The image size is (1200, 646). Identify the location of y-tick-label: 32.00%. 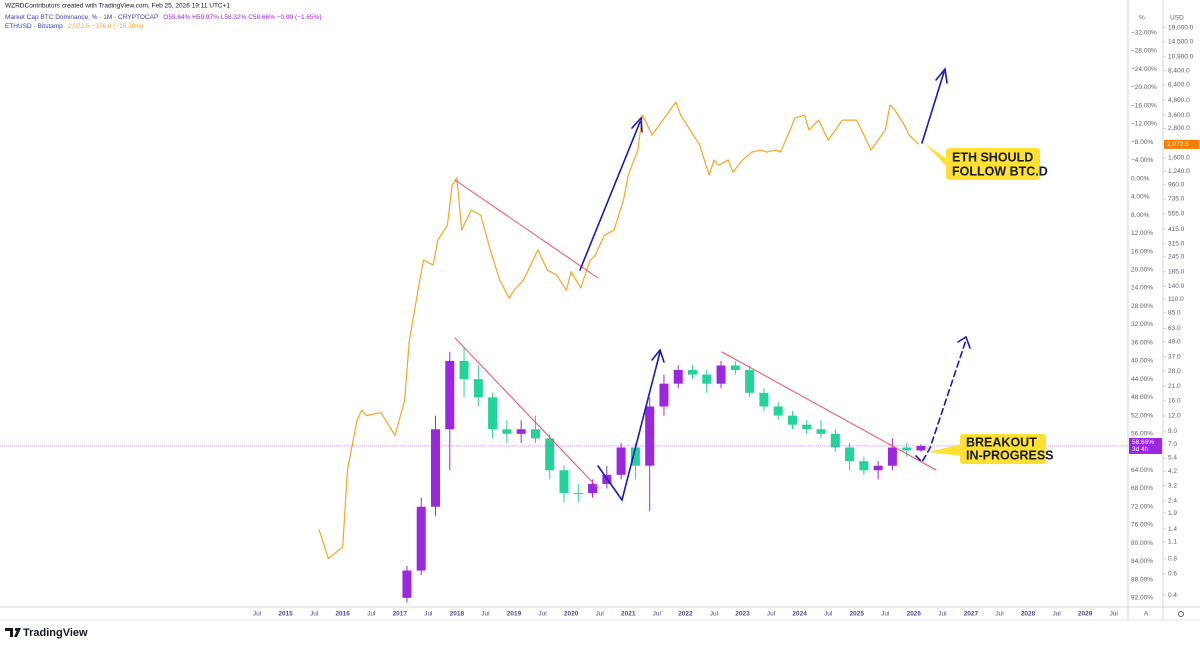
(1142, 324).